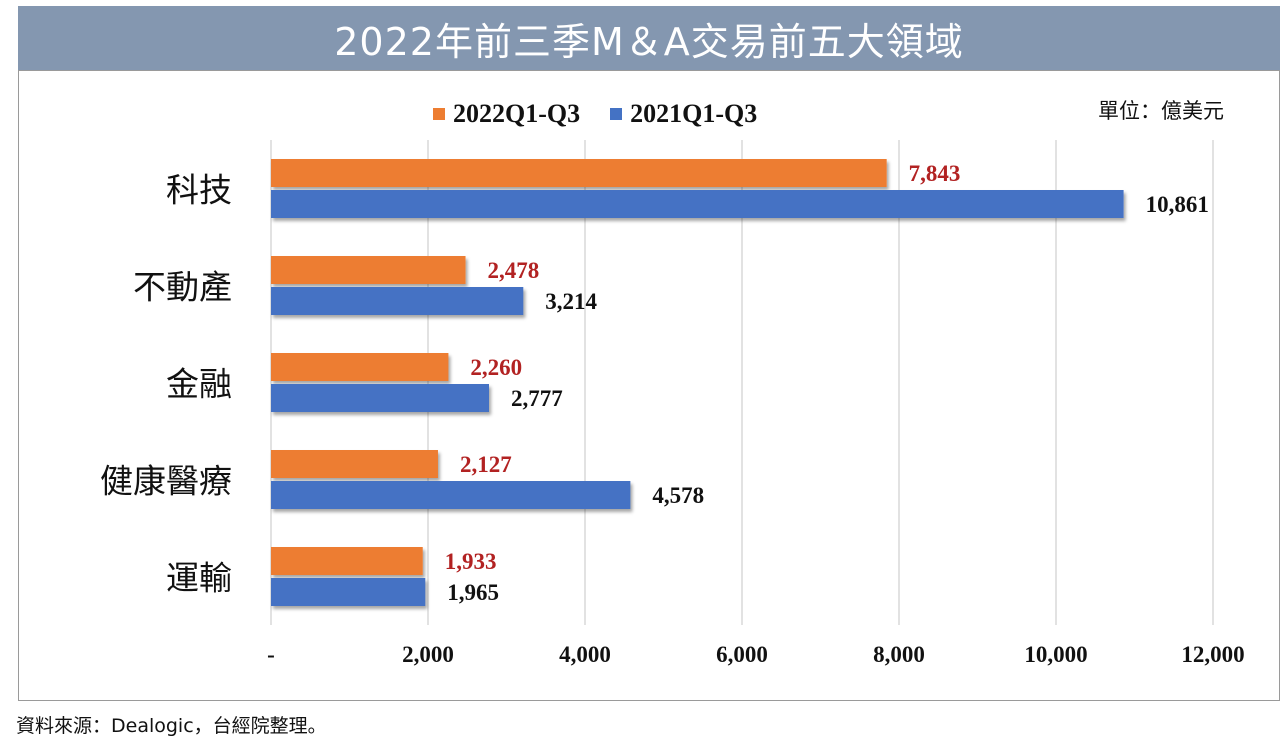 This screenshot has width=1282, height=753. I want to click on legend-label-2022: 2022Q1-Q3, so click(517, 113).